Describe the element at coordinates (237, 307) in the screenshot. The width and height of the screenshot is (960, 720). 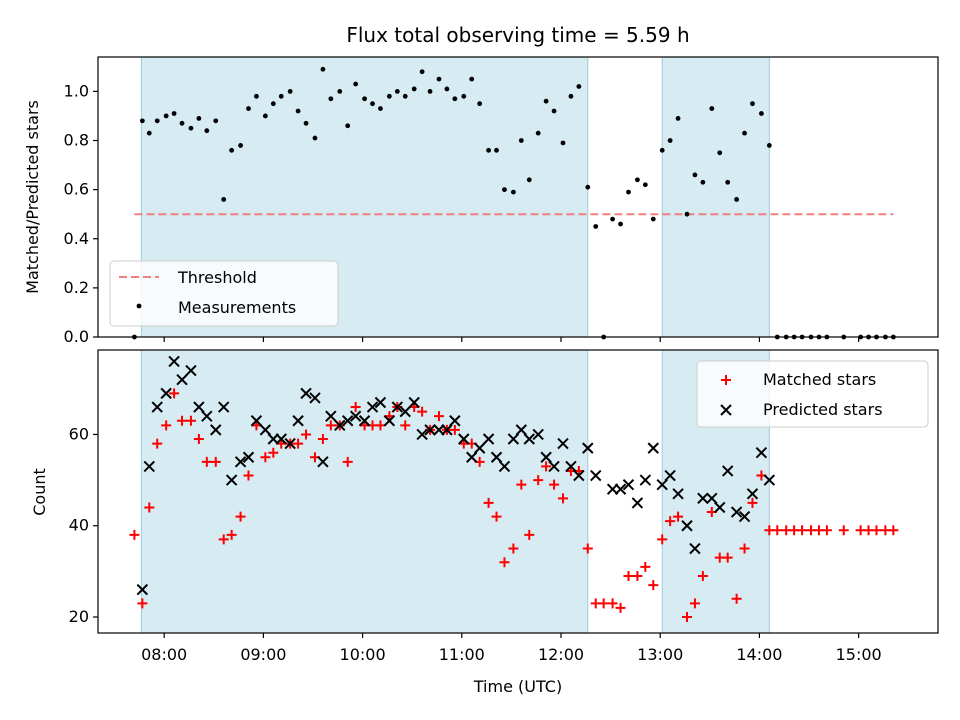
I see `legend-measurements-label: Measurements` at that location.